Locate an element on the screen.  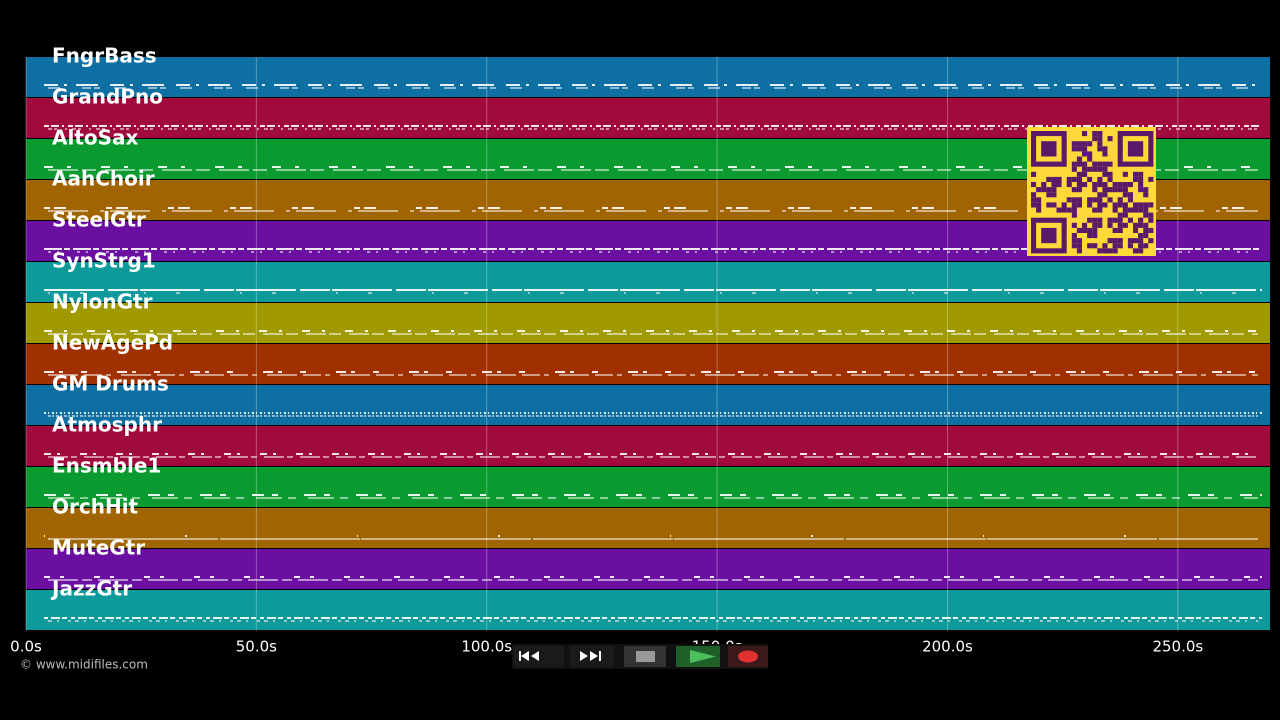
rewind-button is located at coordinates (539, 656).